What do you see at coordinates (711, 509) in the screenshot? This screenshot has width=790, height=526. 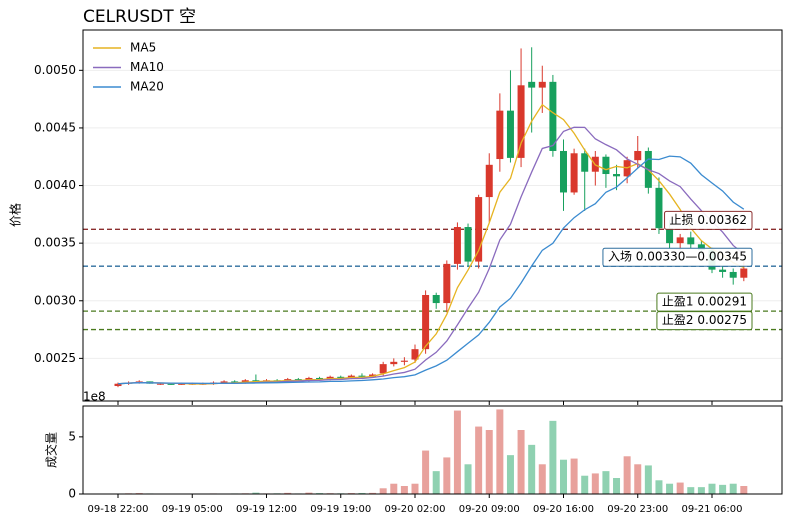 I see `x-tick-label: 09-21 06:00` at bounding box center [711, 509].